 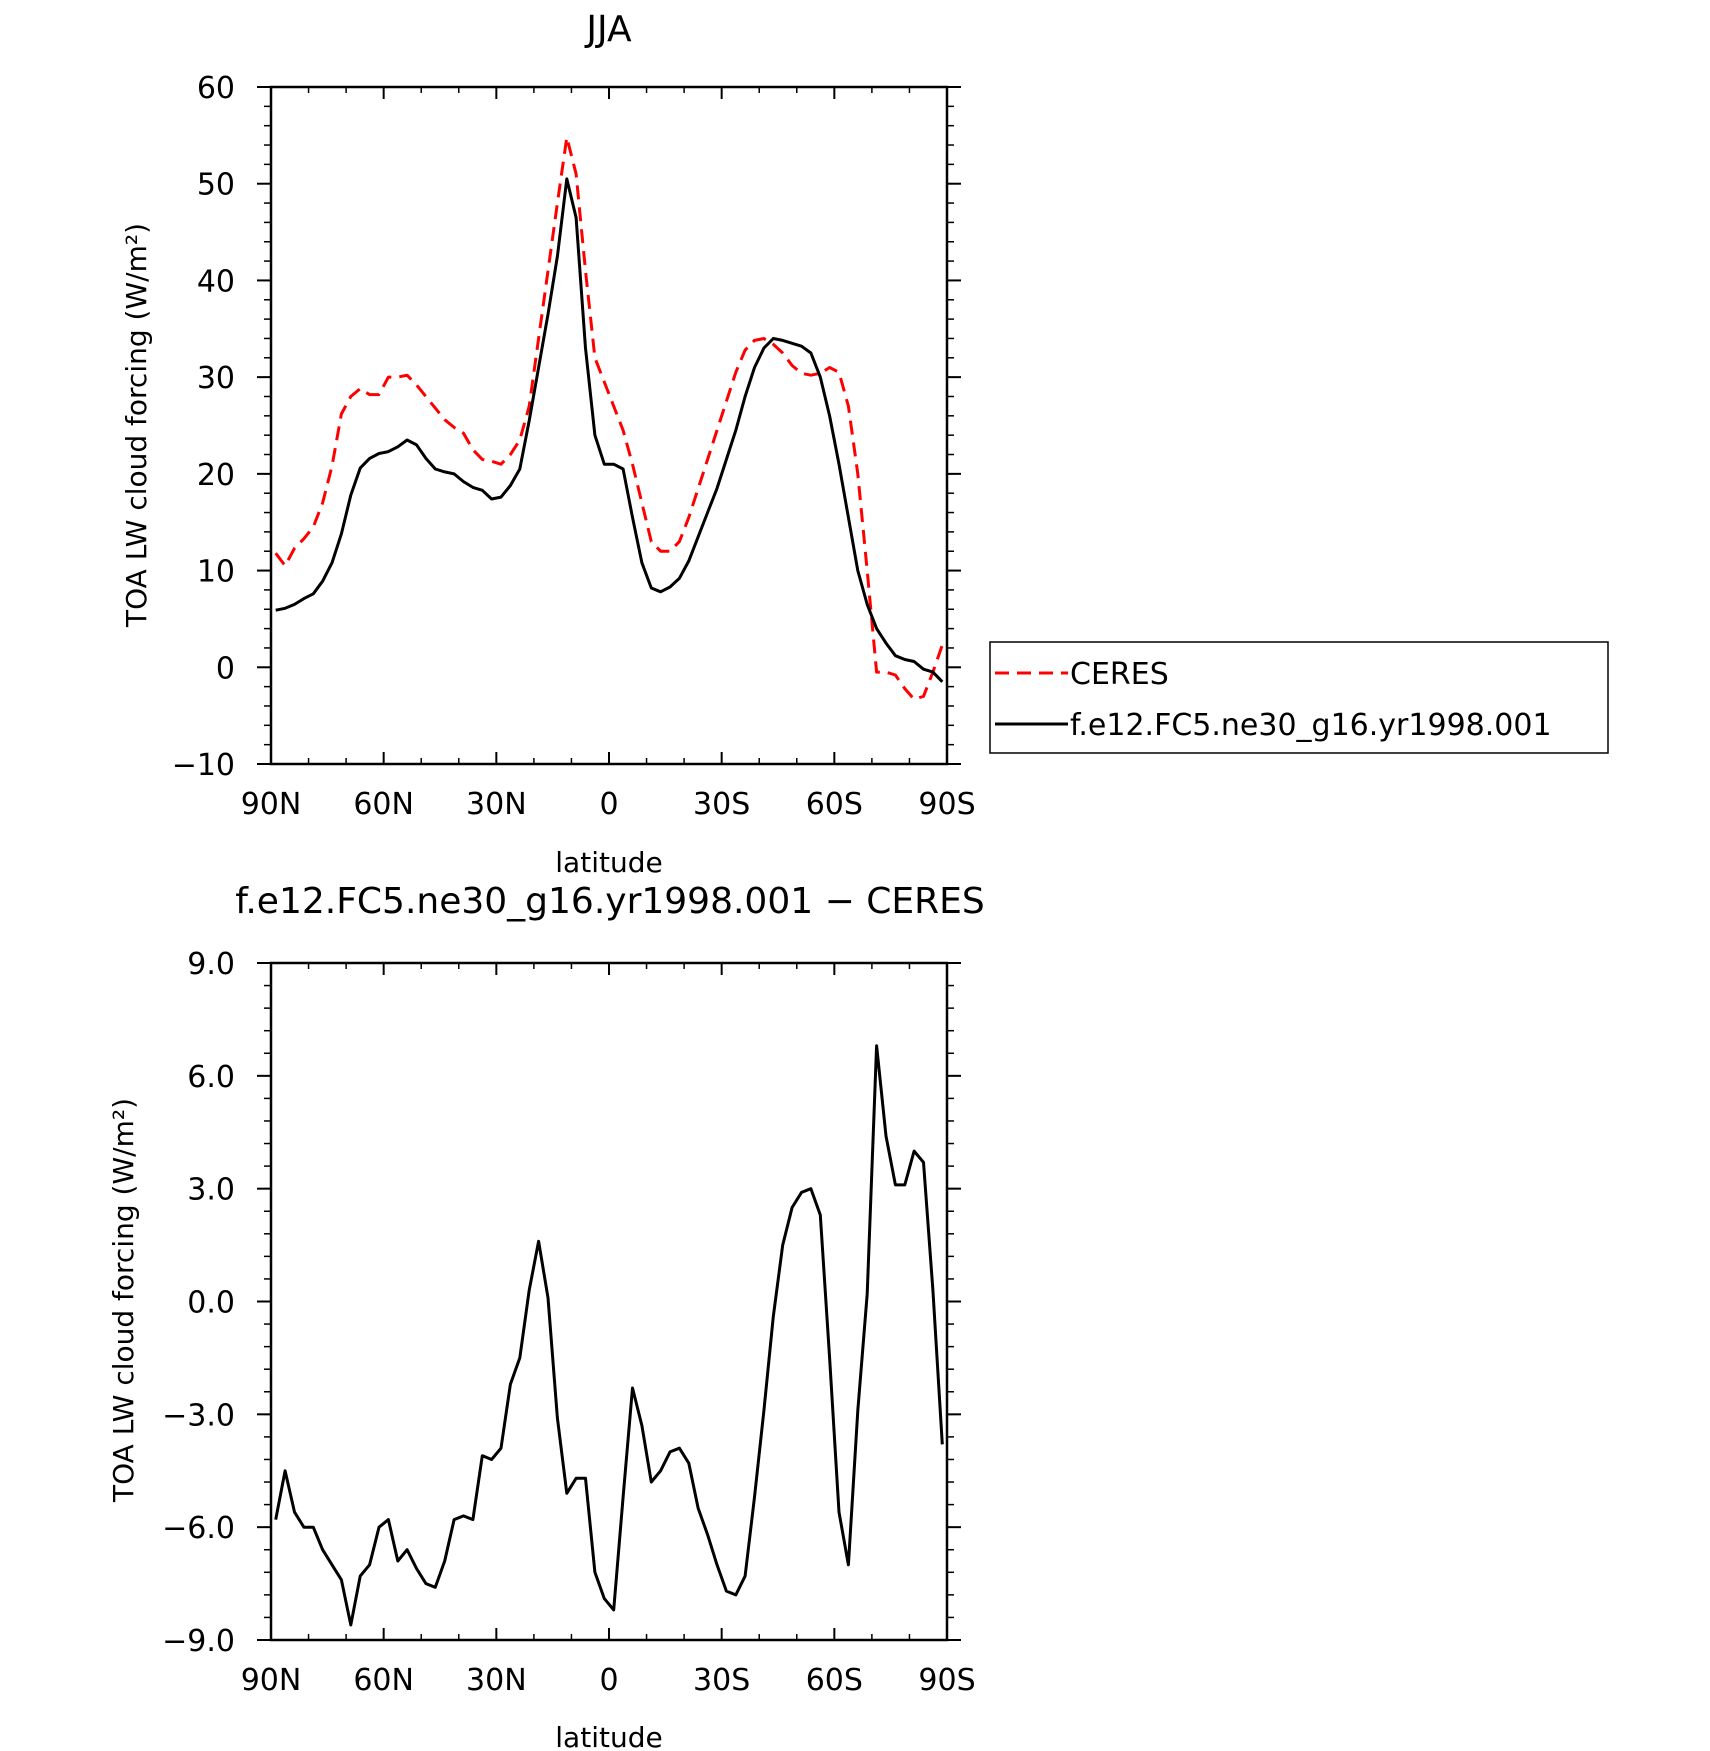 I want to click on top-x-tick-label: 30S, so click(x=721, y=804).